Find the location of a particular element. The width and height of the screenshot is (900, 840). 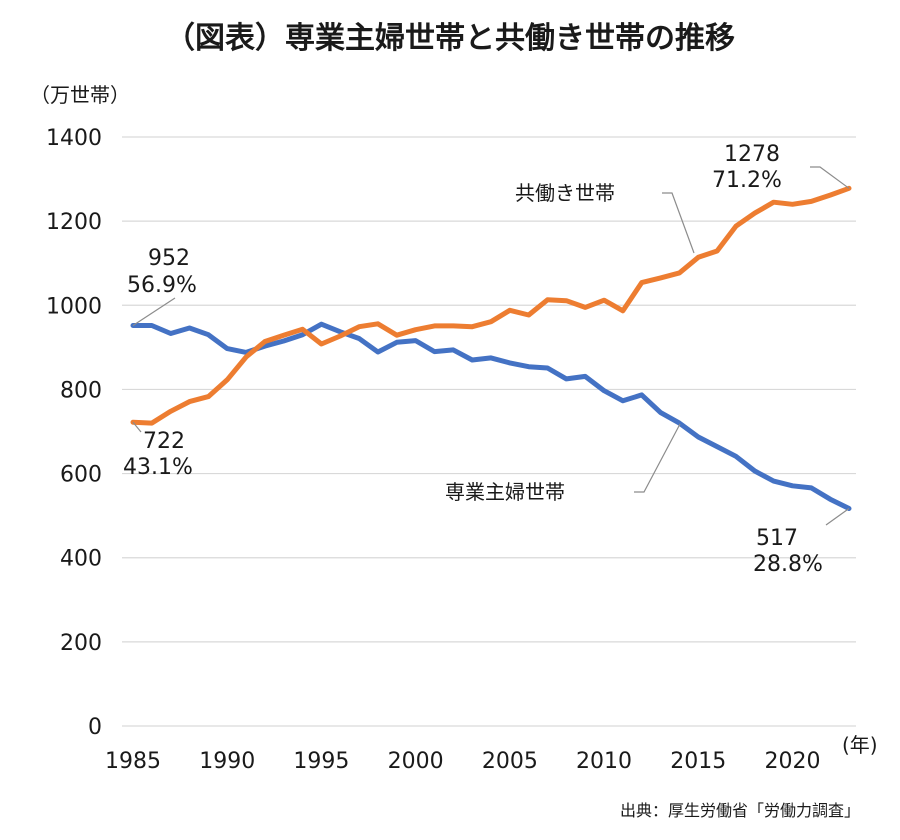

chart-title: （図表）専業主婦世帯と共働き世帯の推移 is located at coordinates (450, 38).